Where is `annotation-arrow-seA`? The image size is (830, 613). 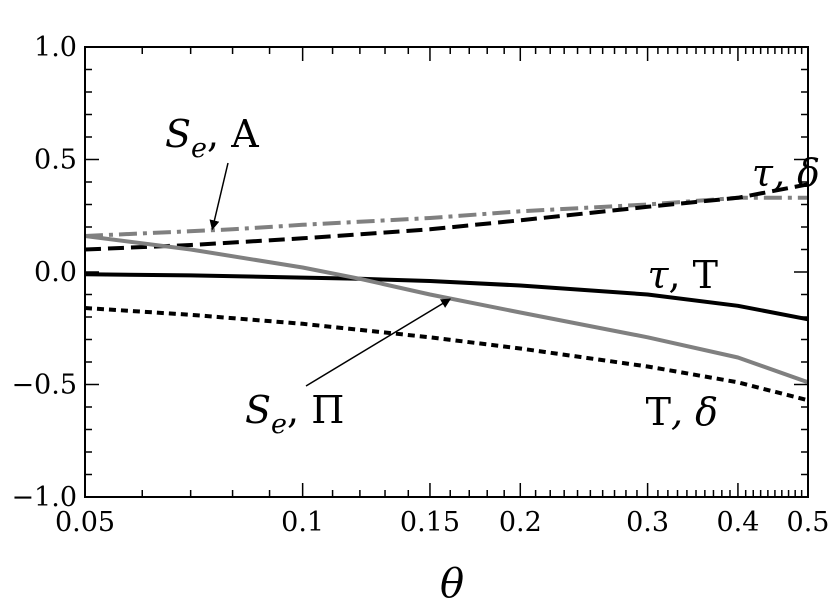 annotation-arrow-seA is located at coordinates (219, 196).